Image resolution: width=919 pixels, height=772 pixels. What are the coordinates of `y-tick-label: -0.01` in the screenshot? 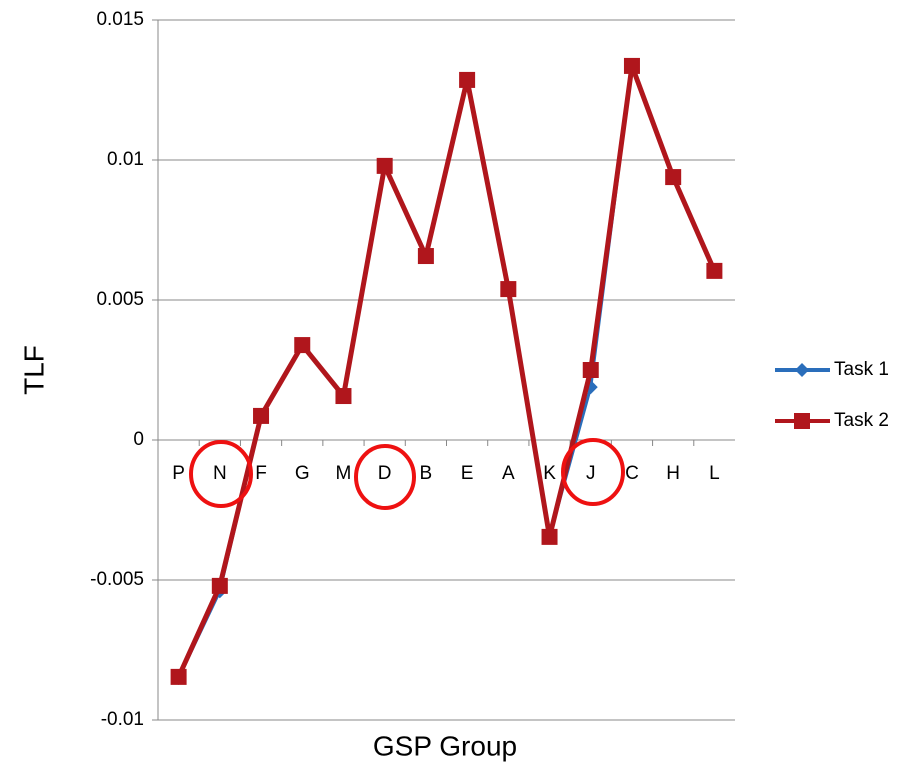 It's located at (122, 719).